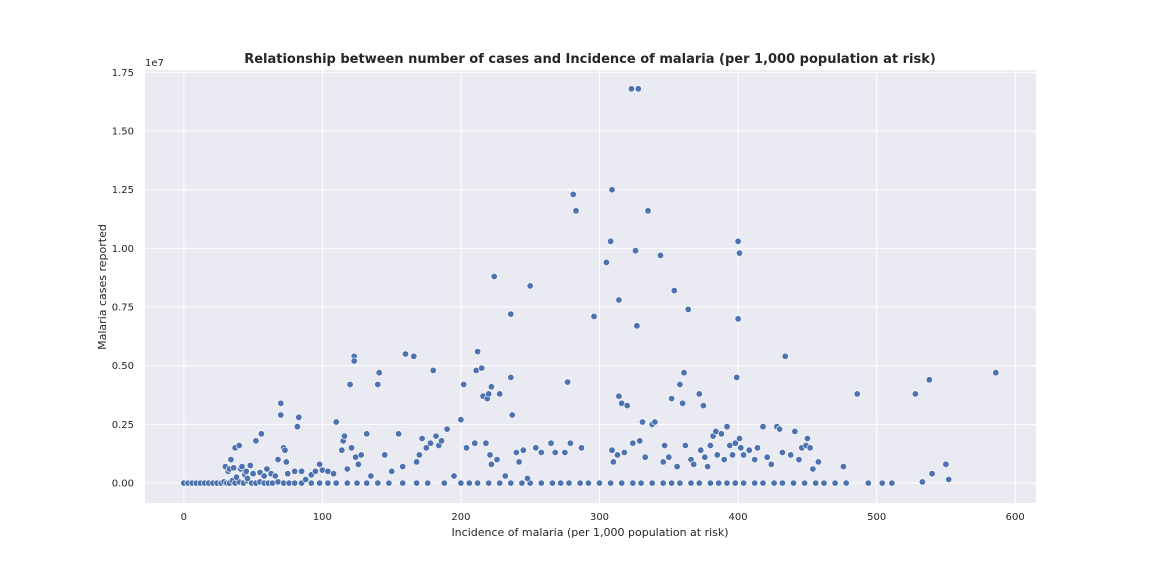  Describe the element at coordinates (1015, 517) in the screenshot. I see `x-tick-label: 600` at that location.